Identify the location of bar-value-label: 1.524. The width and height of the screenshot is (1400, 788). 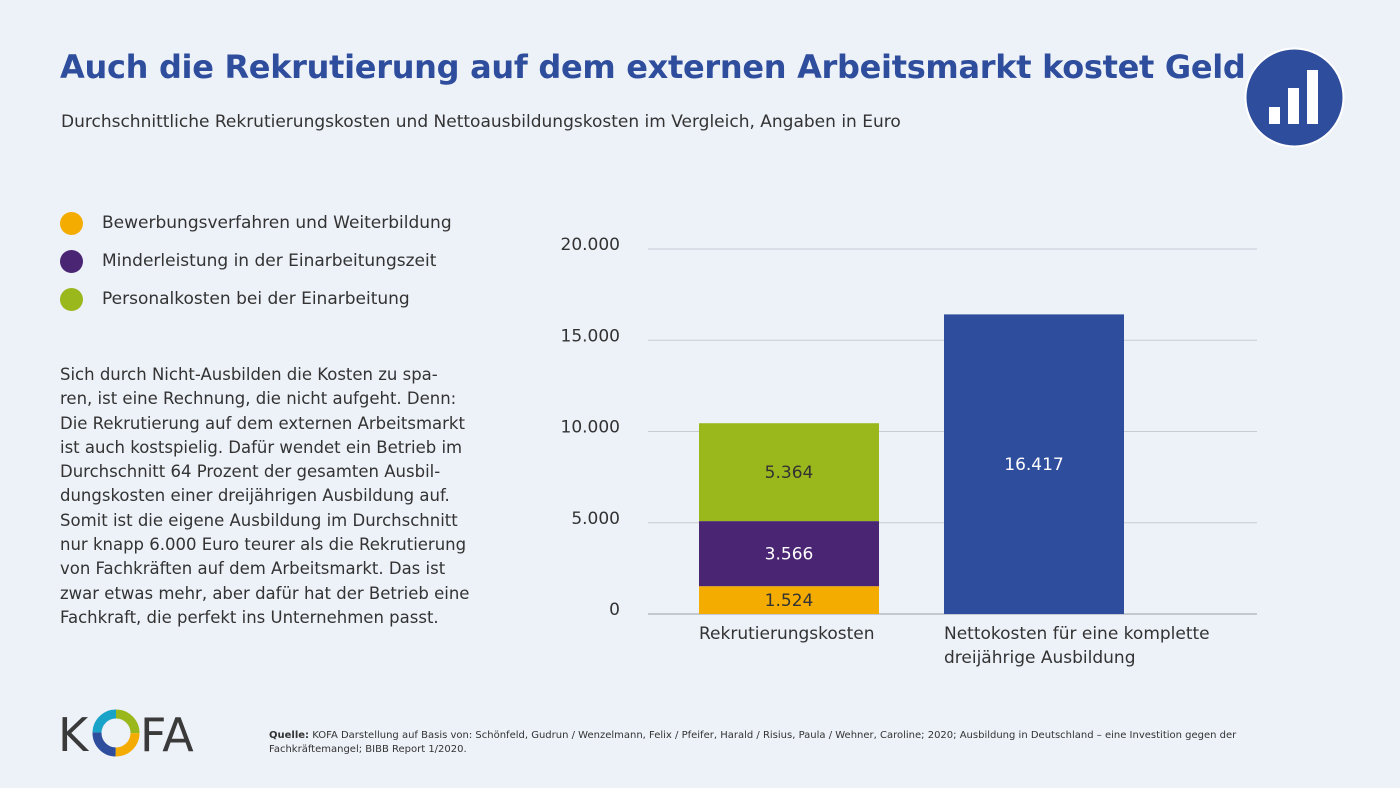
(789, 601).